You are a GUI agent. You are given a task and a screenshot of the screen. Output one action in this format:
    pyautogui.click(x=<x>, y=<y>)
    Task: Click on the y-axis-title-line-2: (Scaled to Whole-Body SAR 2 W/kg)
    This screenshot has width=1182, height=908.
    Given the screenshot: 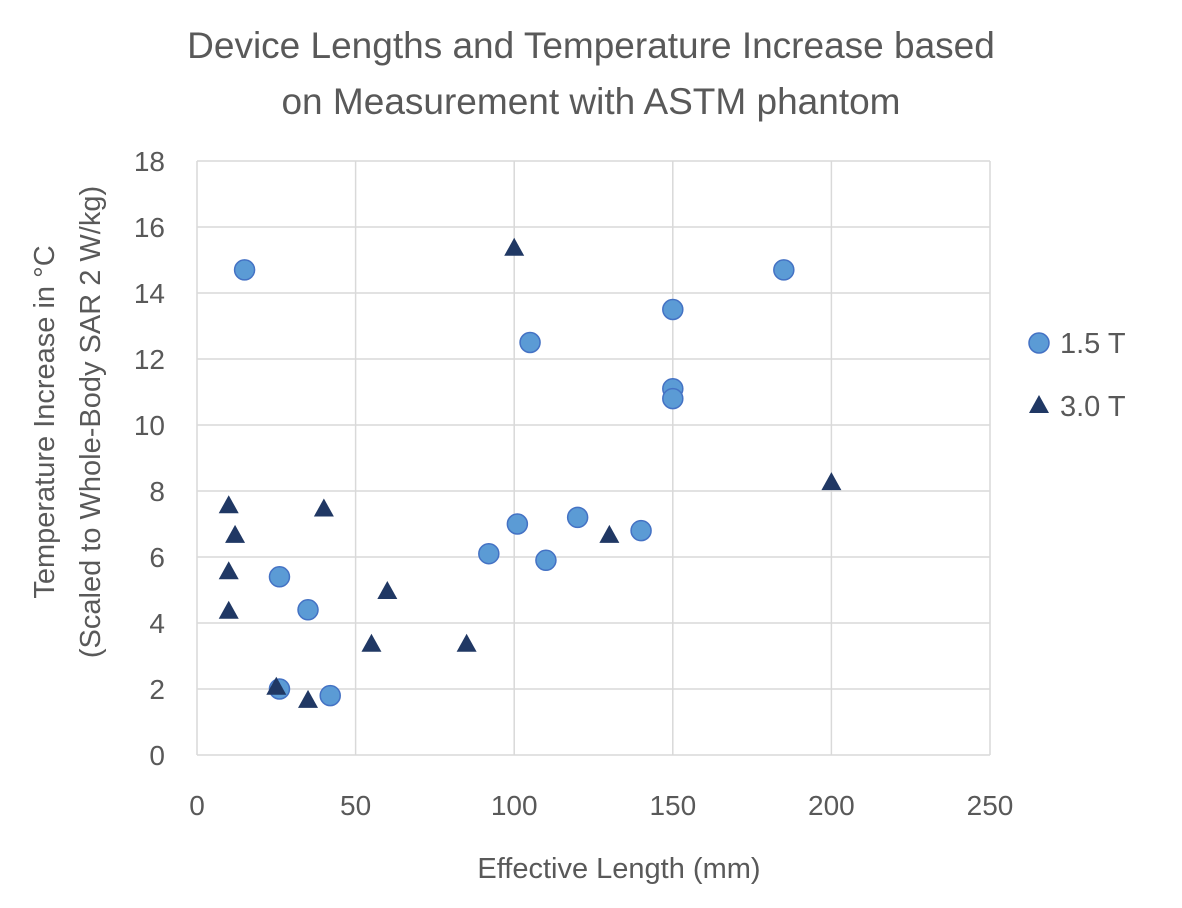 What is the action you would take?
    pyautogui.click(x=91, y=422)
    